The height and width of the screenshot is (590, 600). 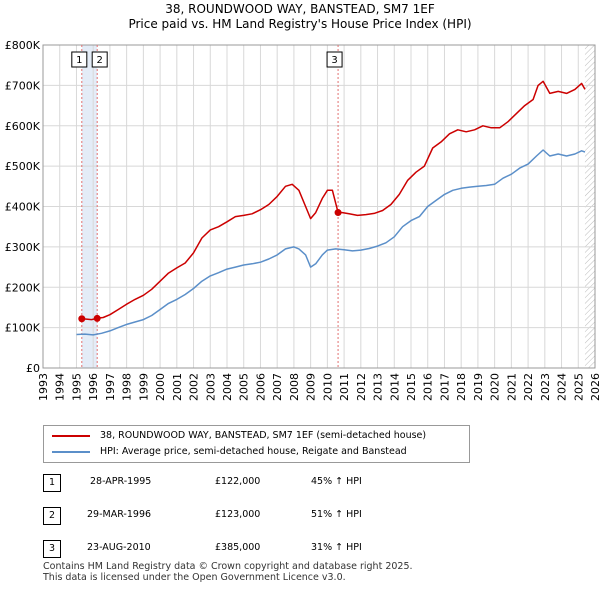 I want to click on y-tick-label: £100K, so click(x=23, y=328).